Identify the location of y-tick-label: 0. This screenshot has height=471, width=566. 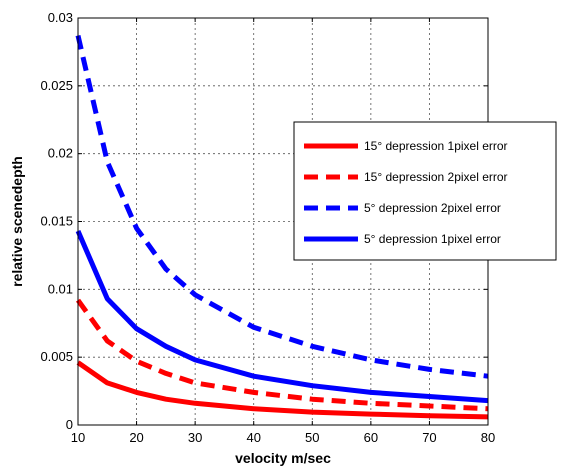
(69, 424).